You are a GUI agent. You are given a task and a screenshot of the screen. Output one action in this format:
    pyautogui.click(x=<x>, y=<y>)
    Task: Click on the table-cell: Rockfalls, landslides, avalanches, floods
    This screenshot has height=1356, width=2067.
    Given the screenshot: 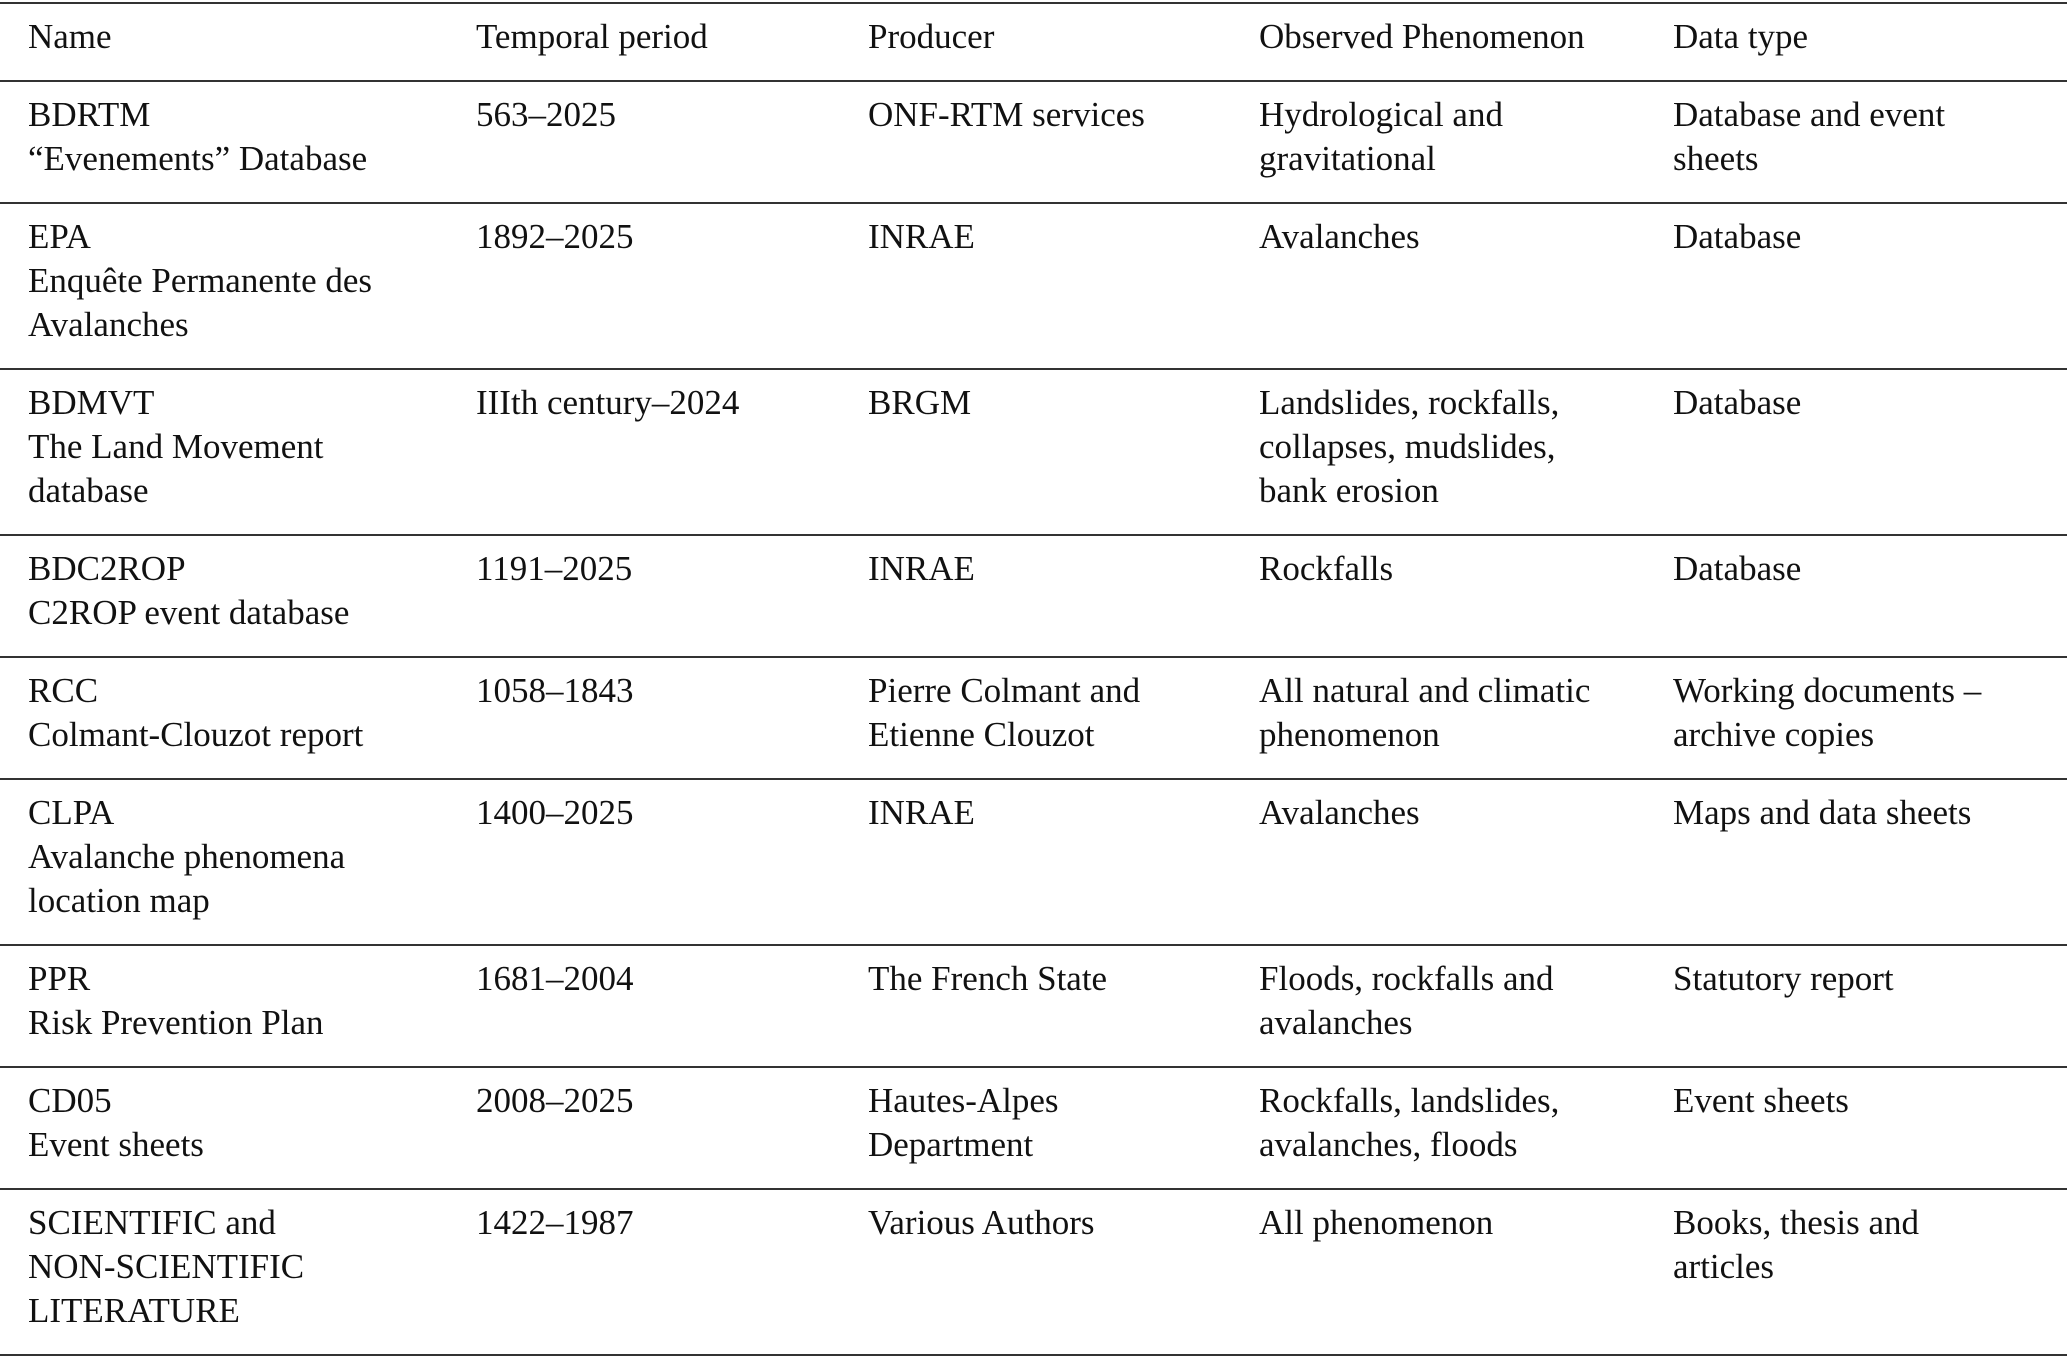 What is the action you would take?
    pyautogui.click(x=1466, y=1128)
    